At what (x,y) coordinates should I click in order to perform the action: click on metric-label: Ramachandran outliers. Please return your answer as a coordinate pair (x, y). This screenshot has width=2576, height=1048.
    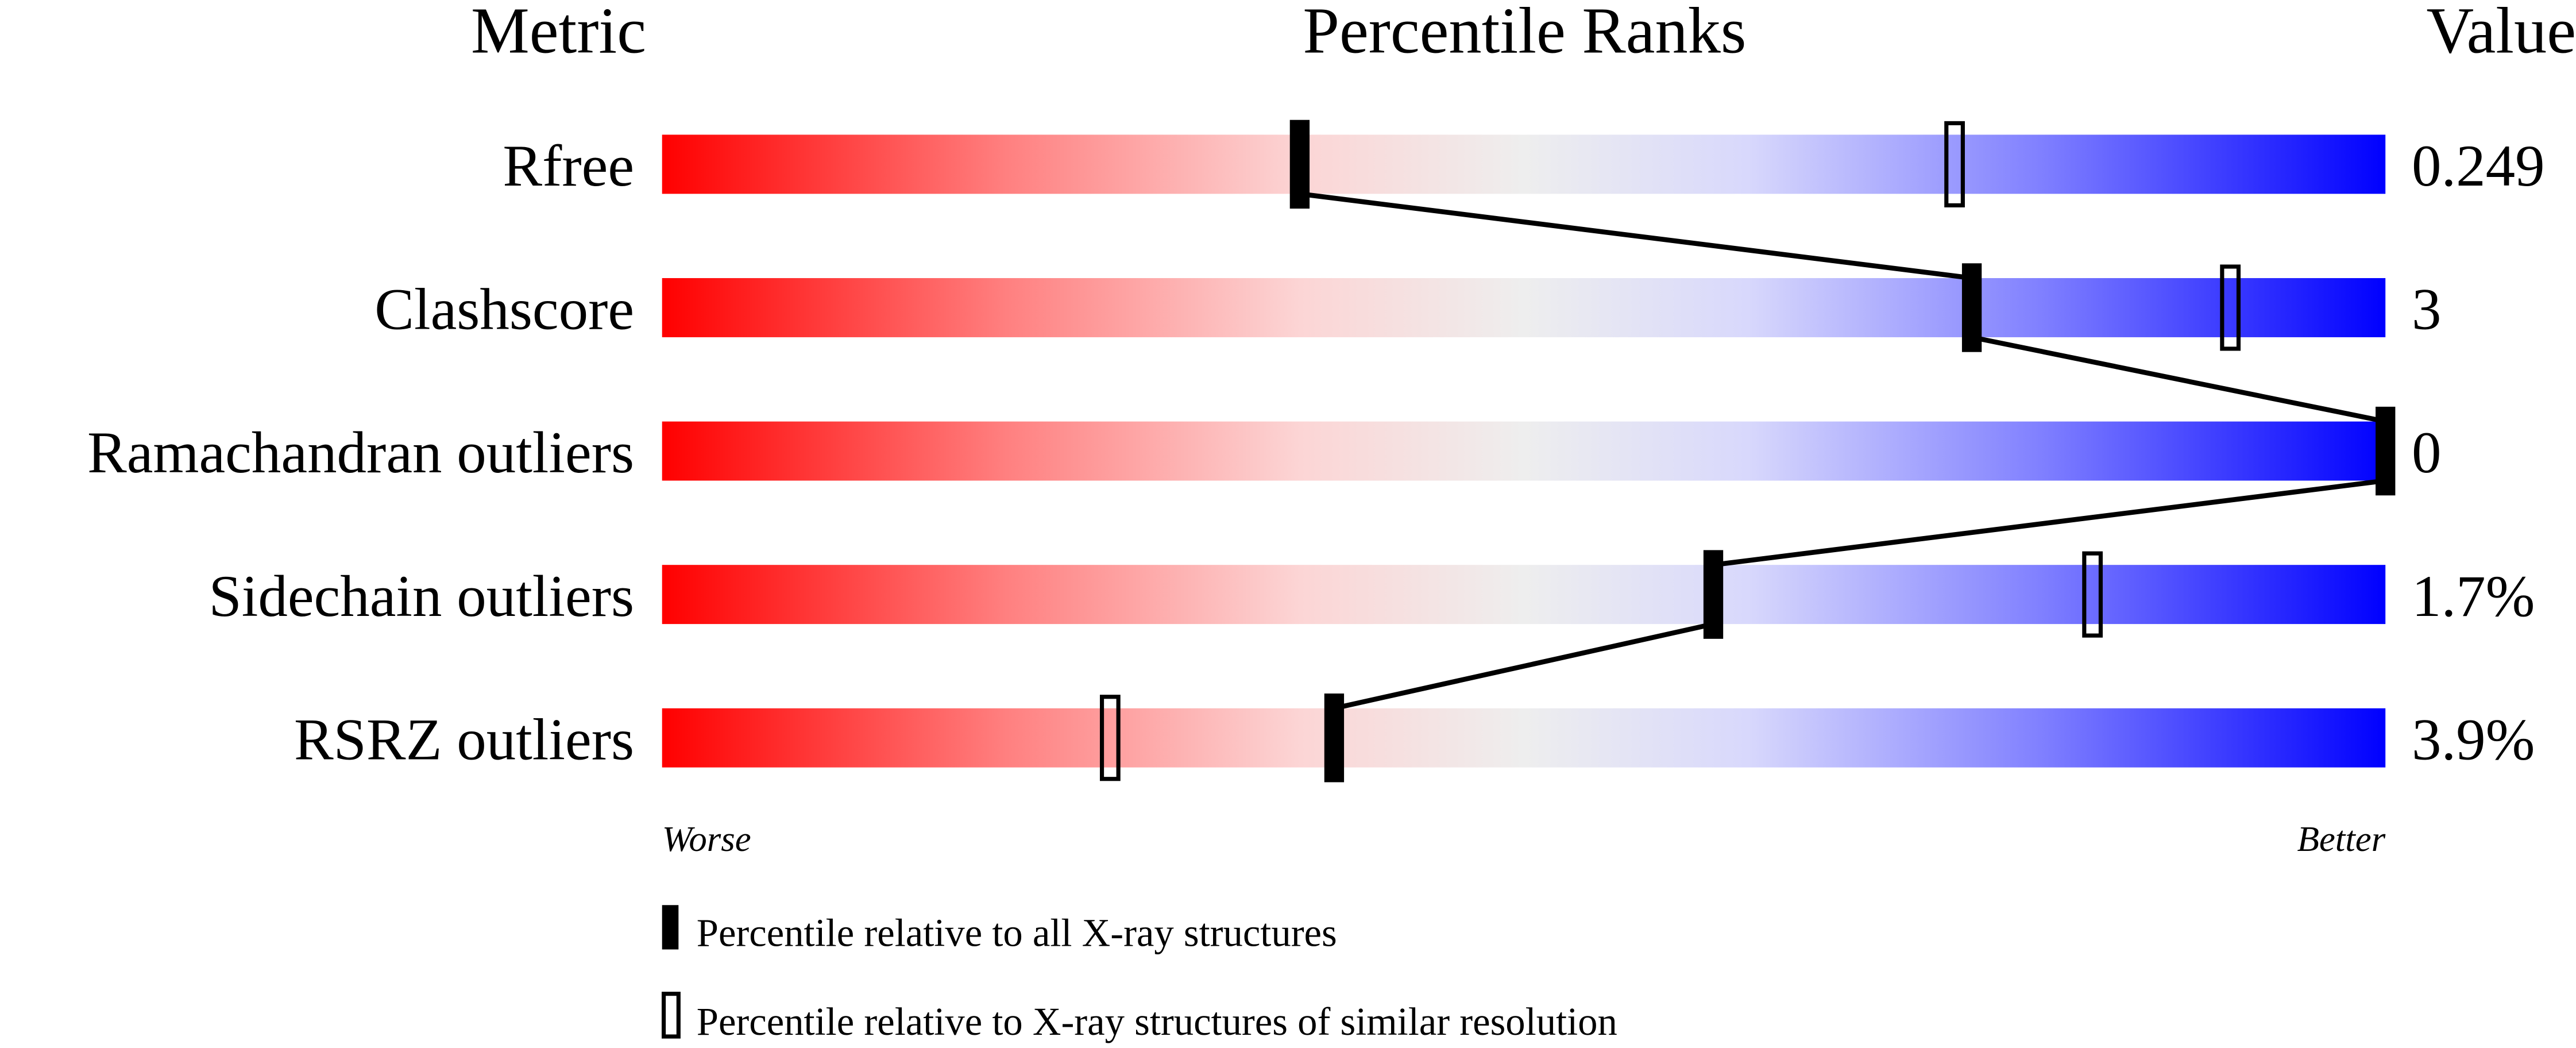
    Looking at the image, I should click on (360, 453).